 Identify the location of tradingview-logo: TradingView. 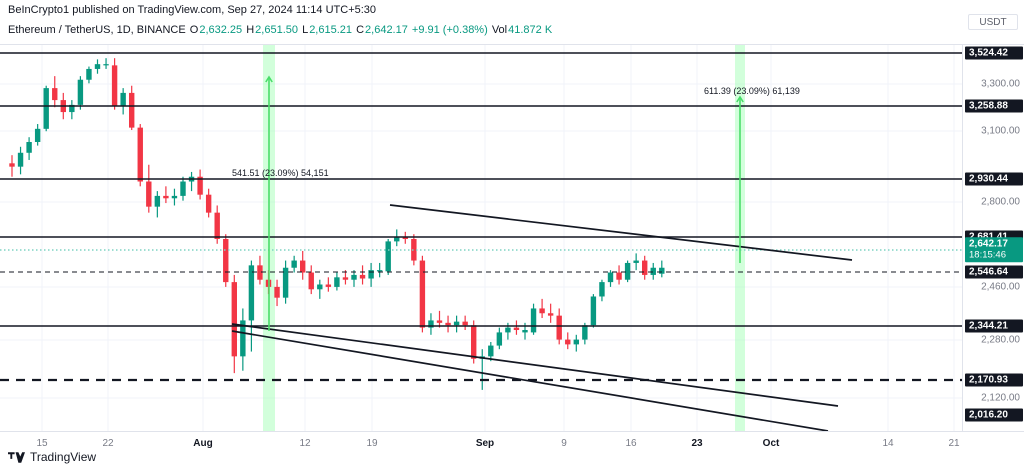
(52, 457).